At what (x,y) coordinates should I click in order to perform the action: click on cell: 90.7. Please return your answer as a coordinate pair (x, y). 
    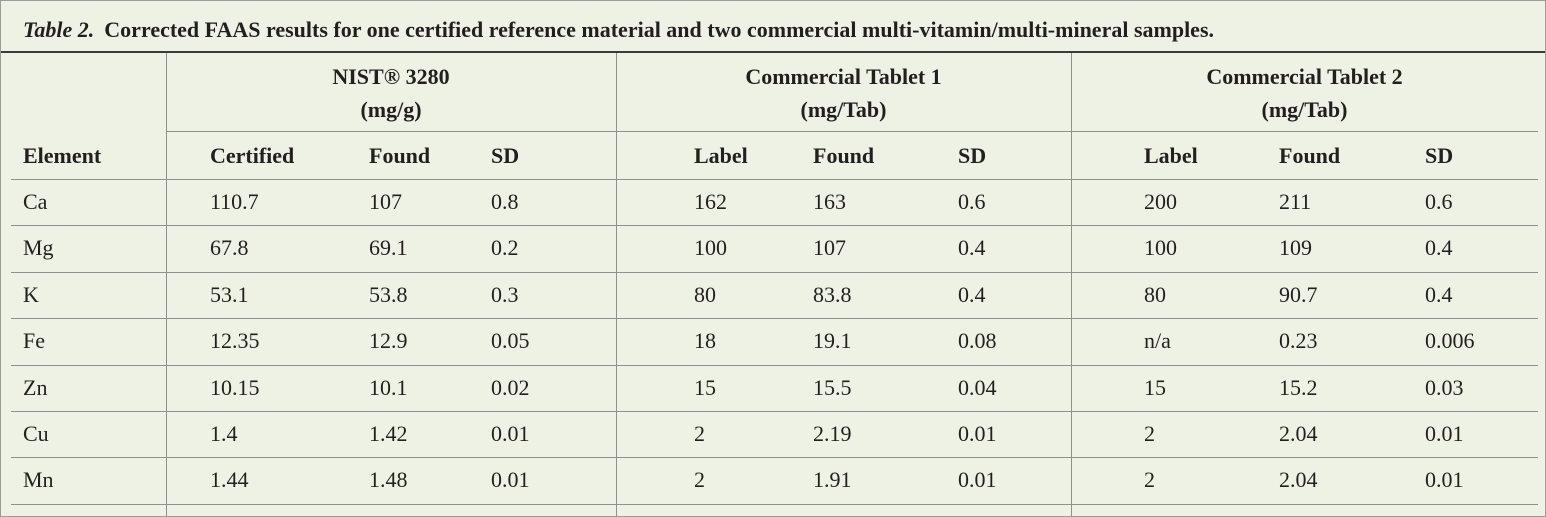
    Looking at the image, I should click on (1298, 294).